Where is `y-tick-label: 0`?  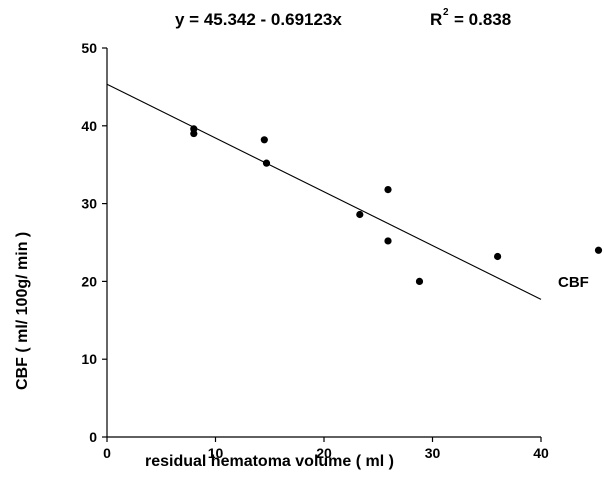
y-tick-label: 0 is located at coordinates (93, 437).